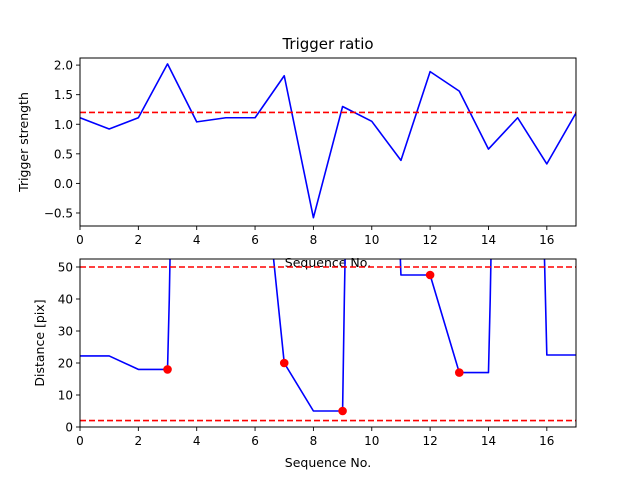 The width and height of the screenshot is (640, 480). What do you see at coordinates (69, 428) in the screenshot?
I see `y-tick-label: 0` at bounding box center [69, 428].